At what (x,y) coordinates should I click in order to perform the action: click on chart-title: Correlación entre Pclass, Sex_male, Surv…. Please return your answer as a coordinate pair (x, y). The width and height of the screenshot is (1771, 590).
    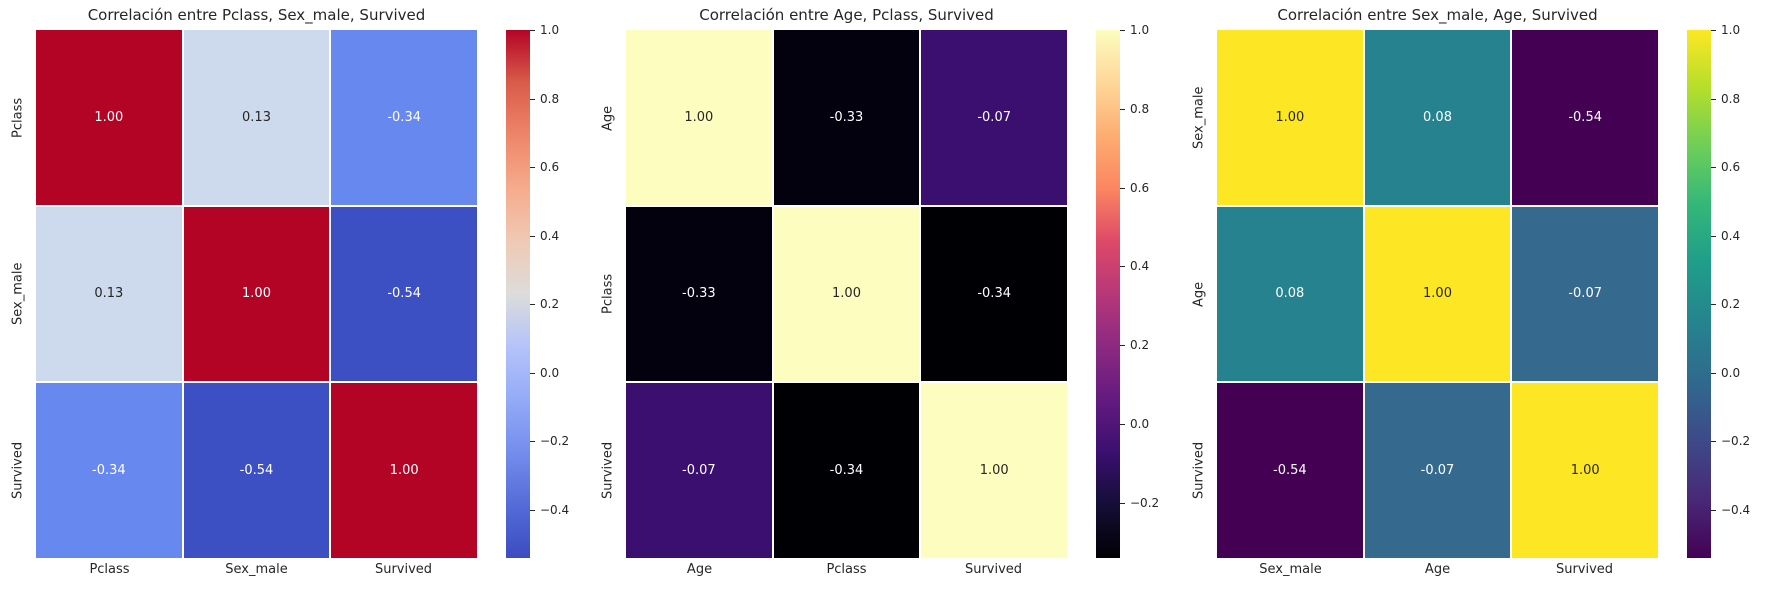
    Looking at the image, I should click on (256, 15).